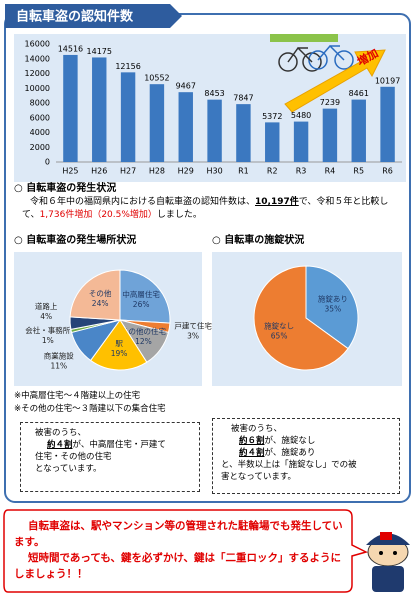 This screenshot has height=600, width=415. What do you see at coordinates (141, 304) in the screenshot?
I see `slice-value: 26%` at bounding box center [141, 304].